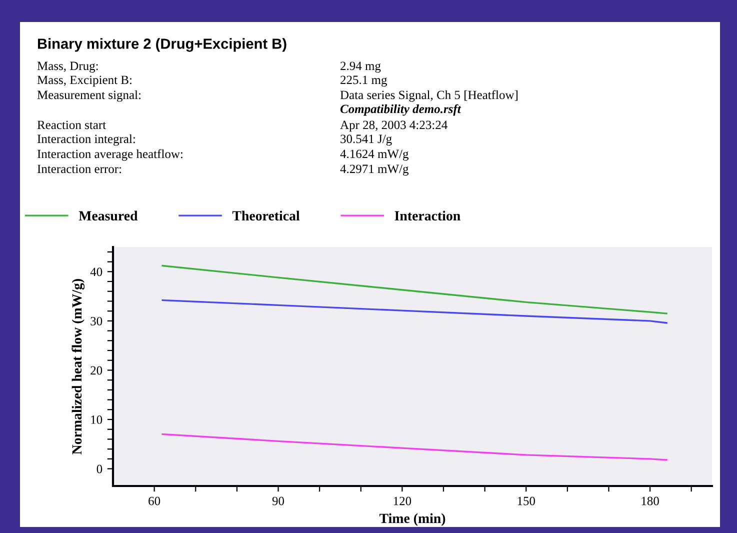 This screenshot has height=533, width=737. What do you see at coordinates (363, 81) in the screenshot?
I see `text: 225.1 mg` at bounding box center [363, 81].